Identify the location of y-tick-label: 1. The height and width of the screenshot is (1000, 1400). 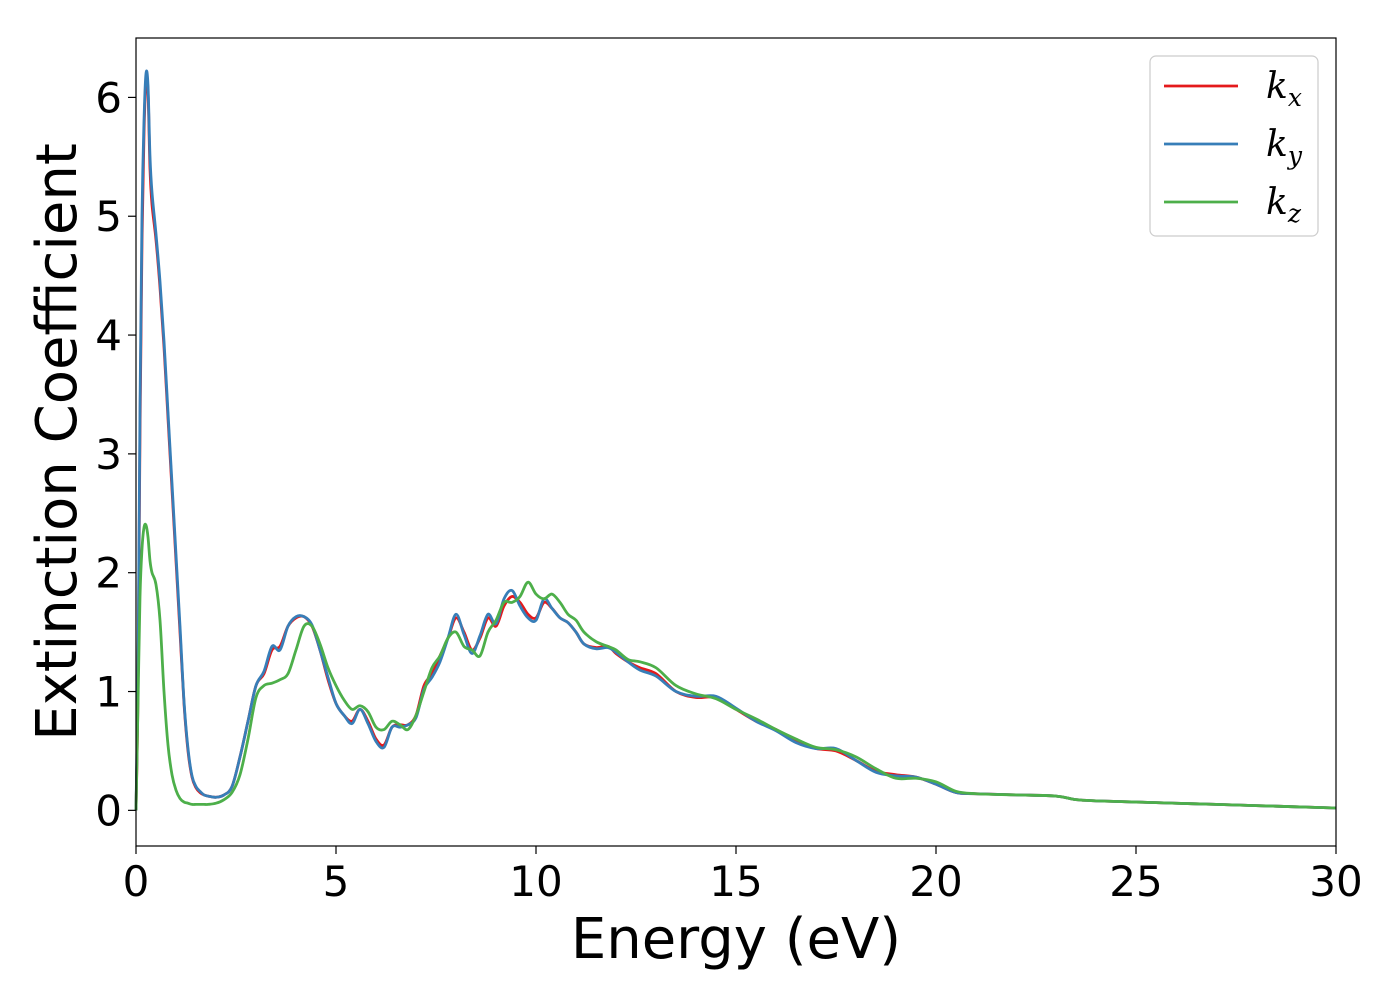
(108, 692).